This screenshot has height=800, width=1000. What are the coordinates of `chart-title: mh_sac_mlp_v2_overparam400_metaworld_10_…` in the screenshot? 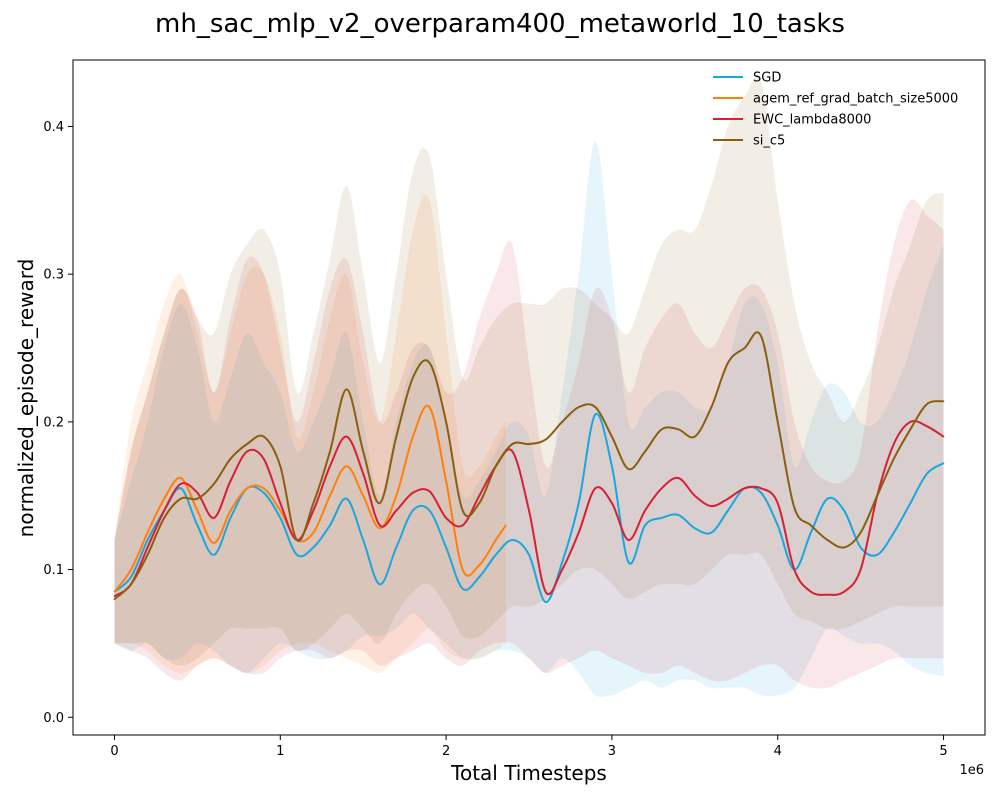 It's located at (500, 24).